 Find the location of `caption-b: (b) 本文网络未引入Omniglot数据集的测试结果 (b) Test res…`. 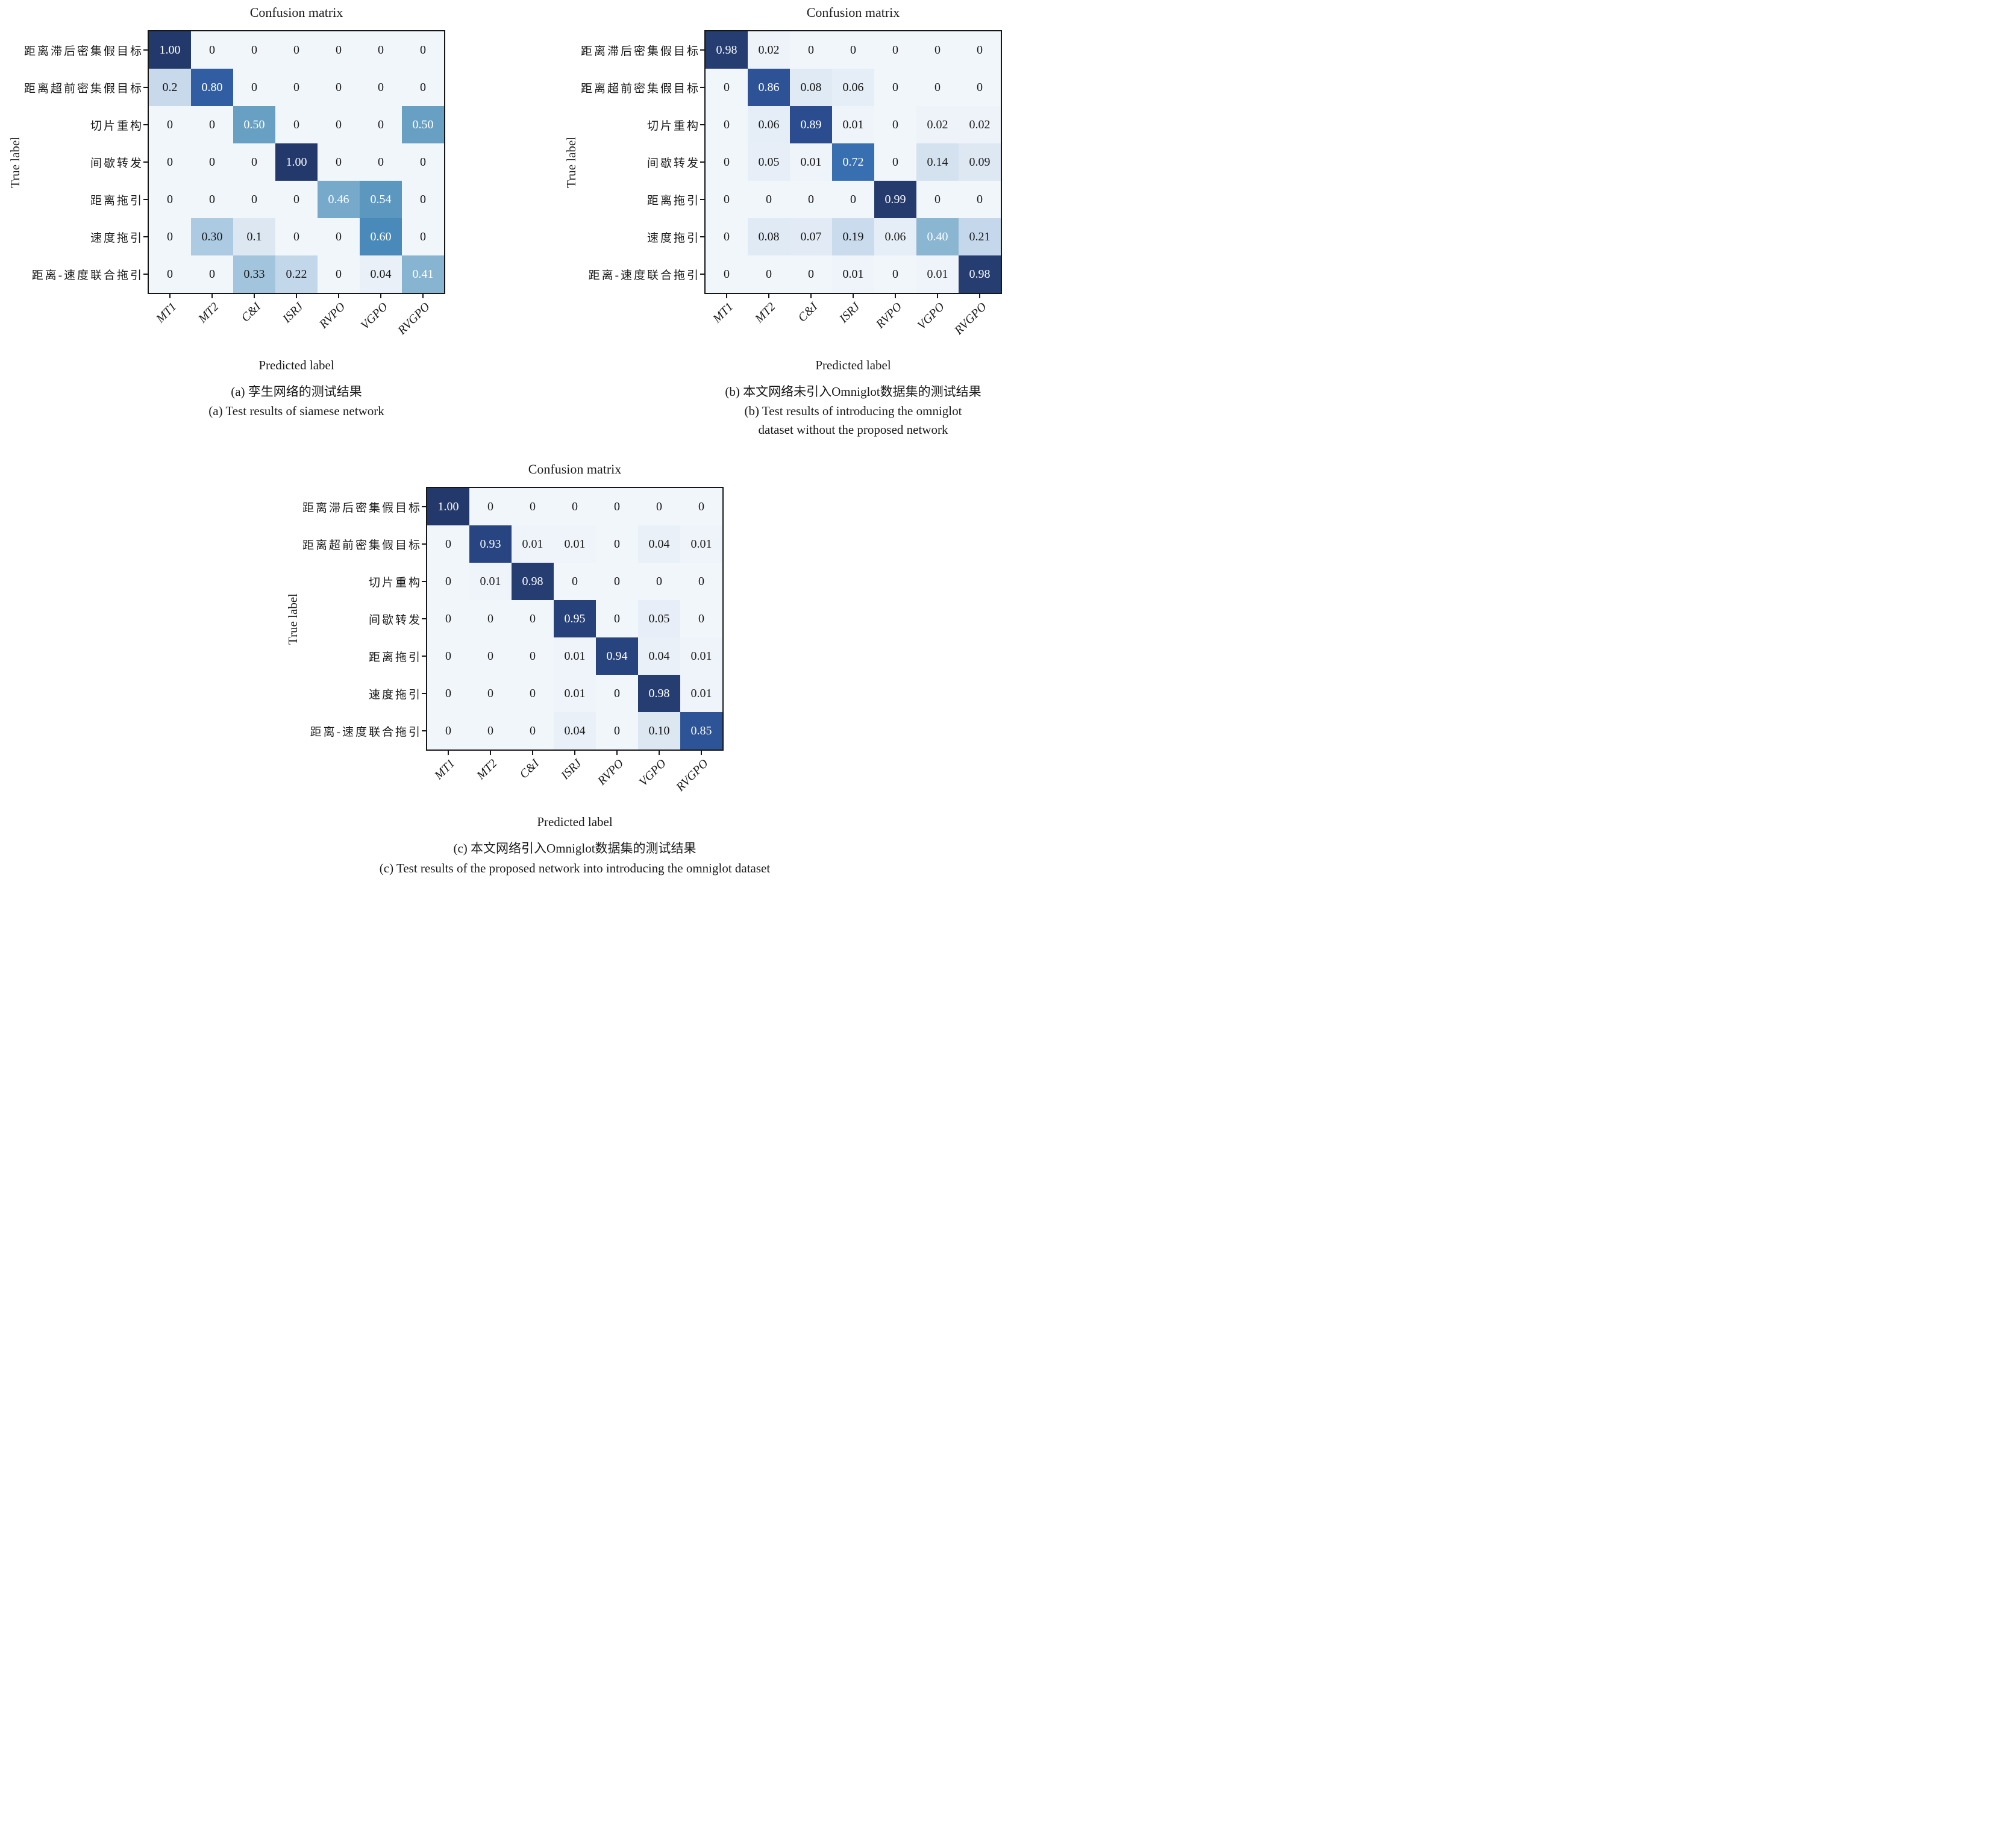

caption-b: (b) 本文网络未引入Omniglot数据集的测试结果 (b) Test res… is located at coordinates (853, 411).